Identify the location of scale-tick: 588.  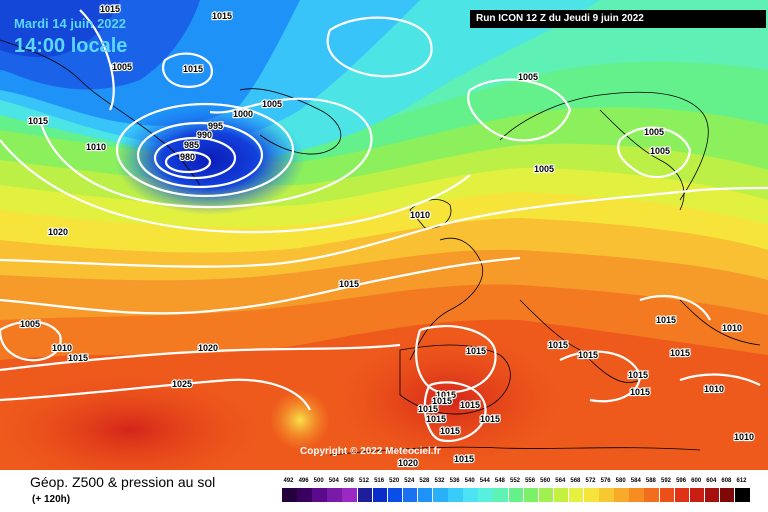
(650, 481).